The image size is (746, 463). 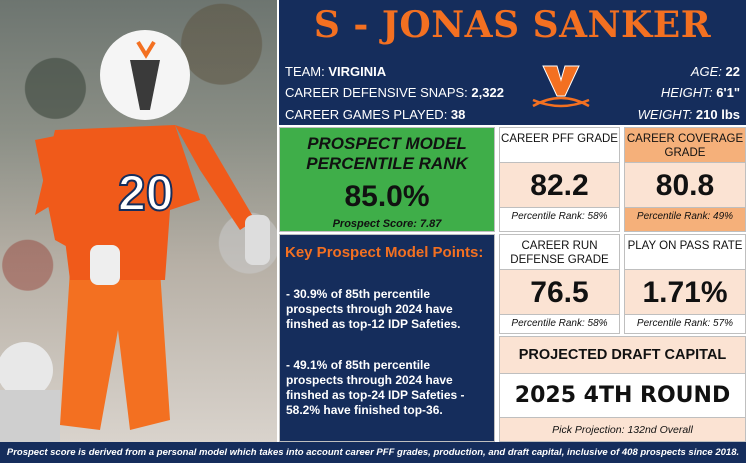 I want to click on stat-label: CAREER COVERAGE GRADE, so click(x=685, y=146).